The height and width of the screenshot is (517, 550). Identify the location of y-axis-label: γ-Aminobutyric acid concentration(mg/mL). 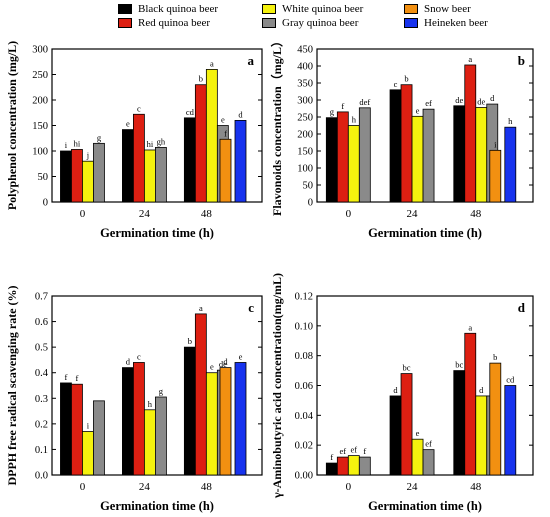
(277, 386).